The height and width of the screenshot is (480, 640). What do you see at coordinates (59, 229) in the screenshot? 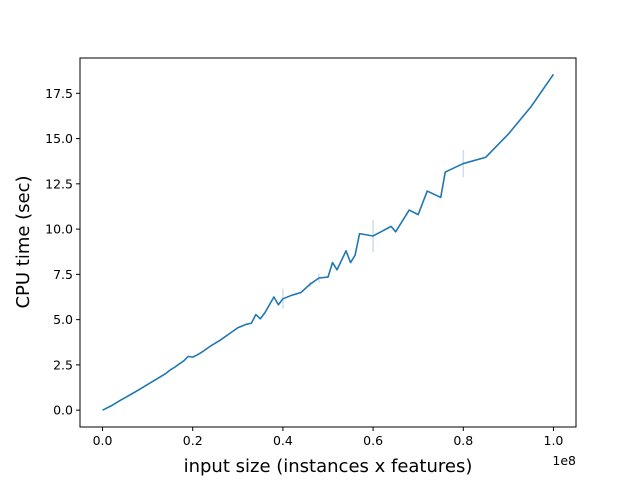
I see `y-tick-label: 10.0` at bounding box center [59, 229].